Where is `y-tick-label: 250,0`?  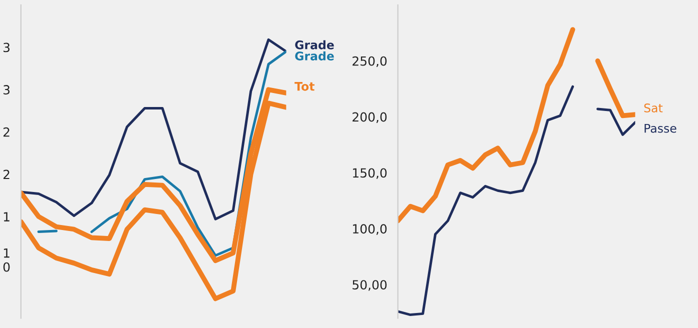
y-tick-label: 250,0 is located at coordinates (369, 62).